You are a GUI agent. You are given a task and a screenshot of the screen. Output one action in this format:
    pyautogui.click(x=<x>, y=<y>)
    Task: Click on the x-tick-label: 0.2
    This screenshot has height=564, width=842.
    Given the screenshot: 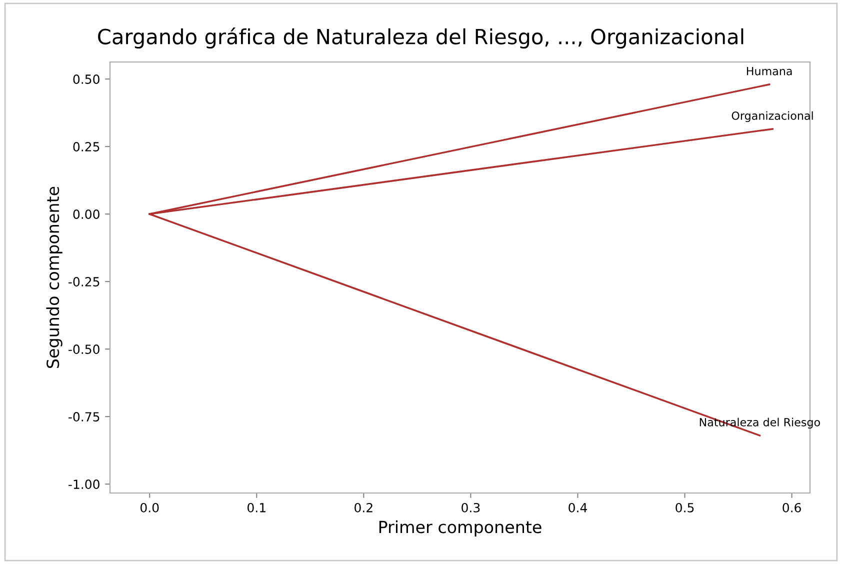 What is the action you would take?
    pyautogui.click(x=363, y=507)
    